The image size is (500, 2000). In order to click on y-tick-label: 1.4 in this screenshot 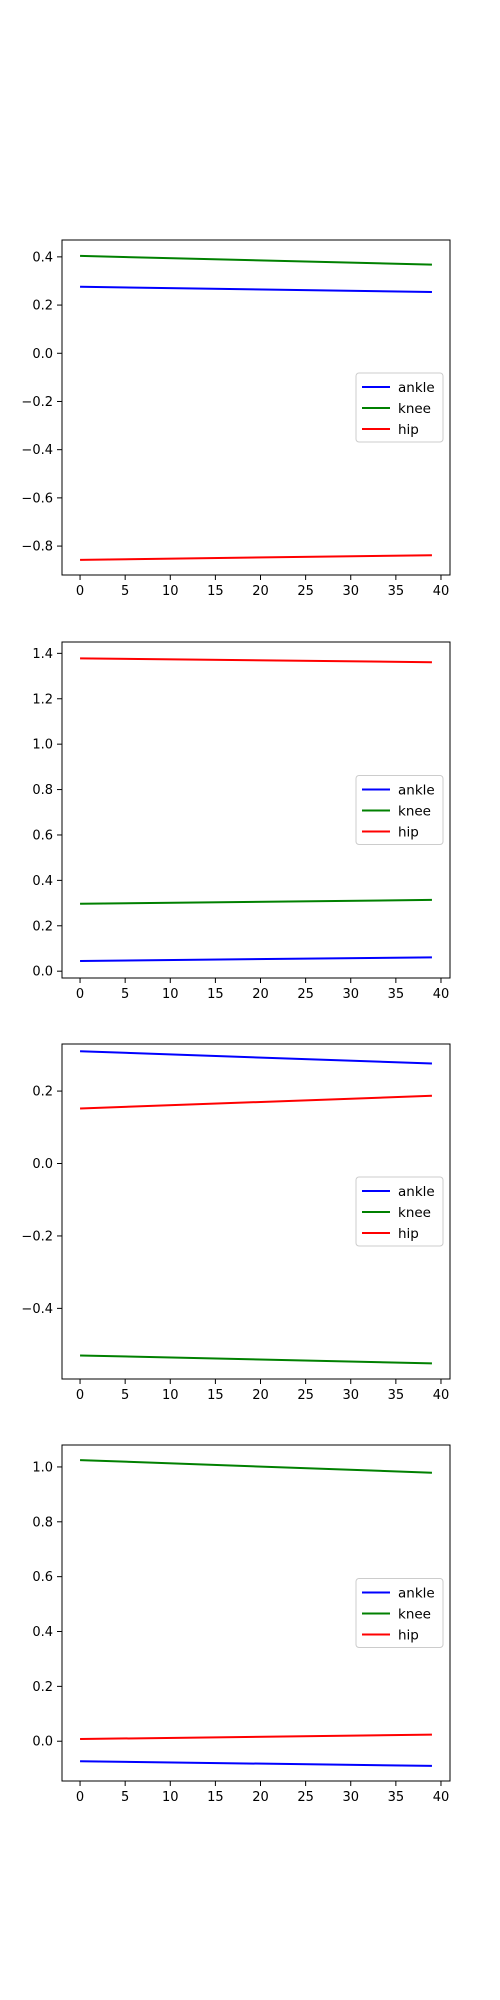, I will do `click(42, 654)`.